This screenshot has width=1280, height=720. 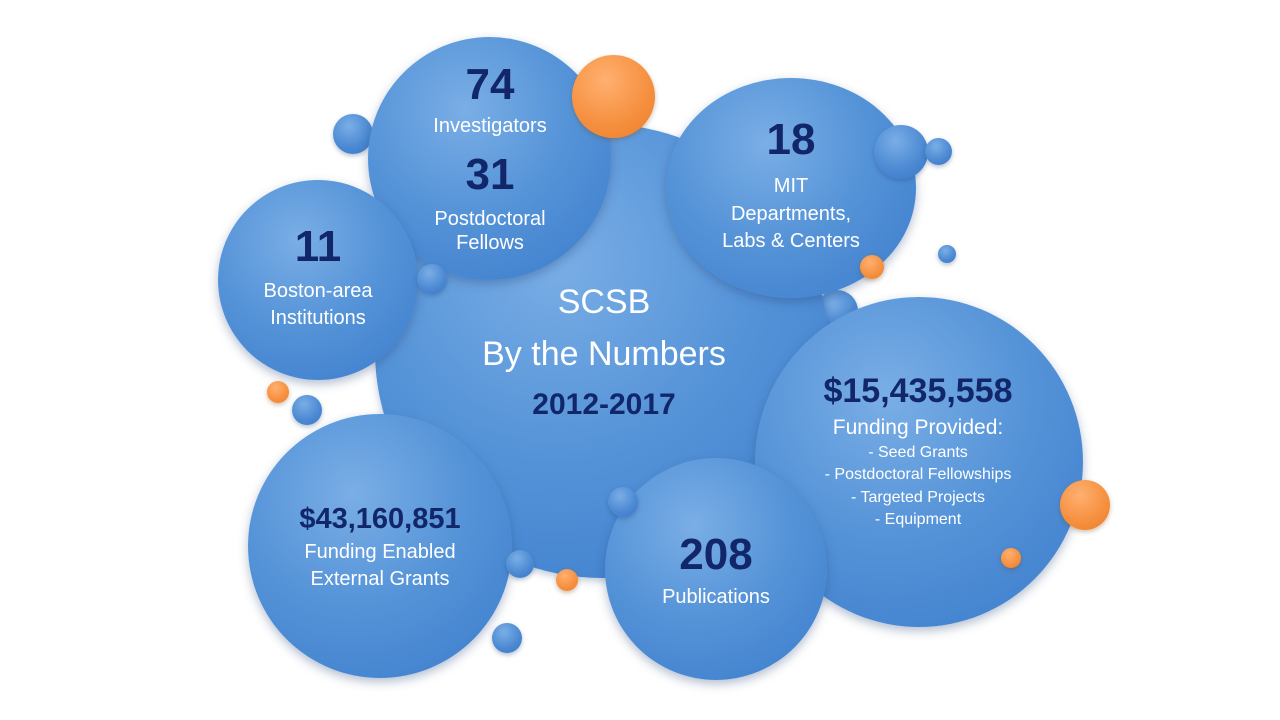 What do you see at coordinates (716, 597) in the screenshot?
I see `publications-label: Publications` at bounding box center [716, 597].